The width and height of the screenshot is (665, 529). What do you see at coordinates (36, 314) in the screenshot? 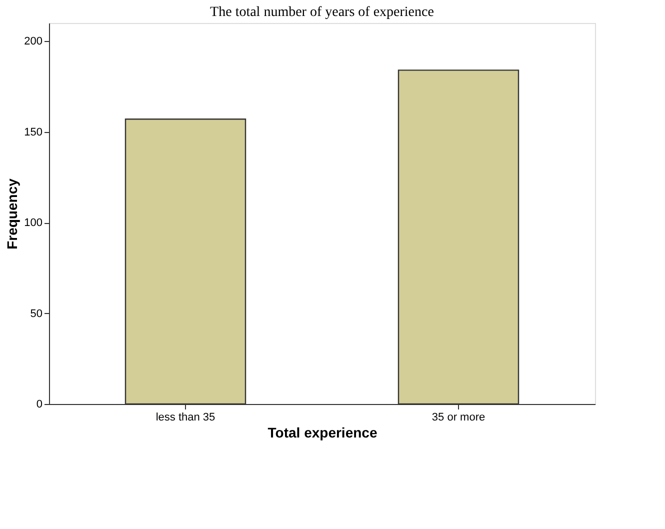
I see `y-tick-label: 50` at bounding box center [36, 314].